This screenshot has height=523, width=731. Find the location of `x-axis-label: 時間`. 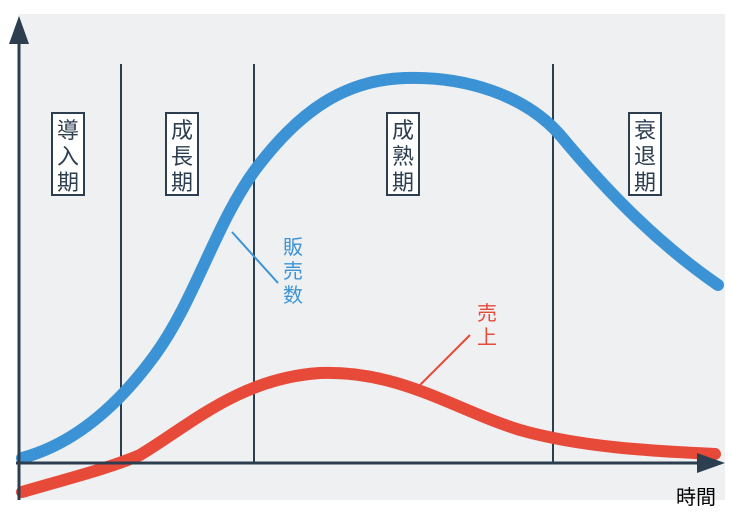

x-axis-label: 時間 is located at coordinates (696, 497).